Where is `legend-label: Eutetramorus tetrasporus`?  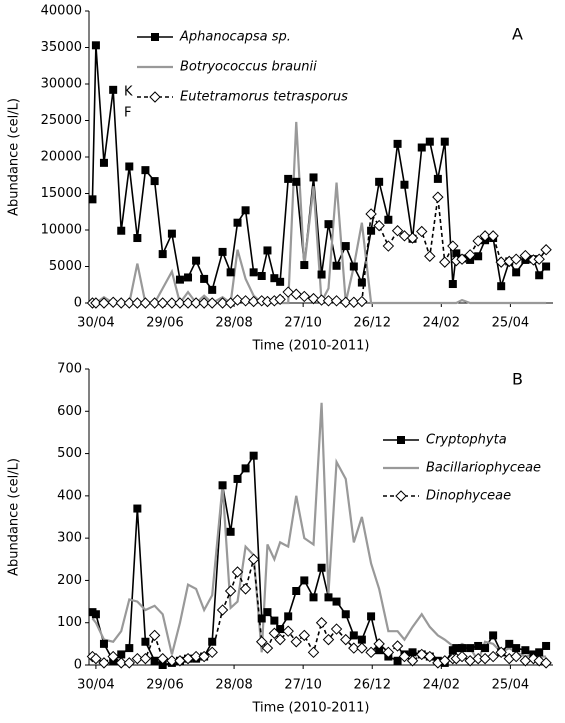
legend-label: Eutetramorus tetrasporus is located at coordinates (264, 97).